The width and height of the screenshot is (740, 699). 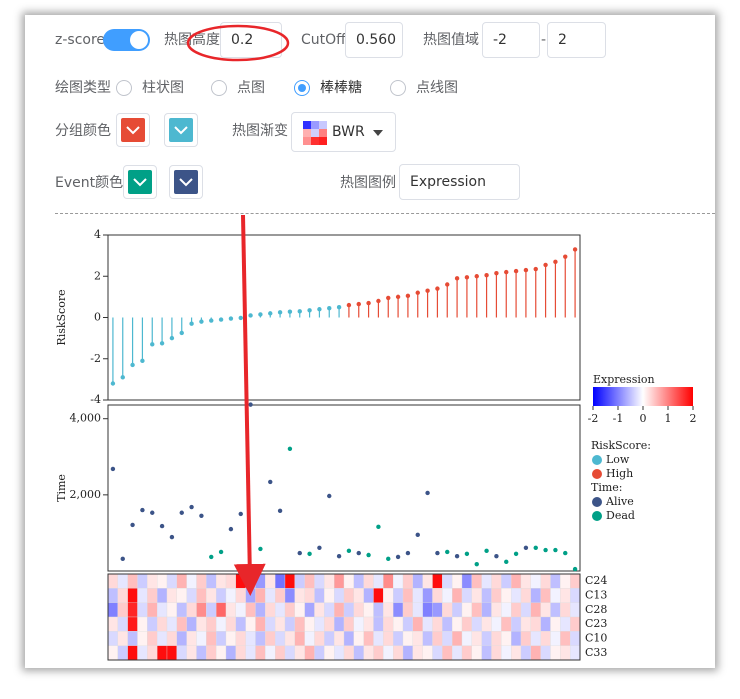 What do you see at coordinates (80, 40) in the screenshot?
I see `zscore-label: z-score` at bounding box center [80, 40].